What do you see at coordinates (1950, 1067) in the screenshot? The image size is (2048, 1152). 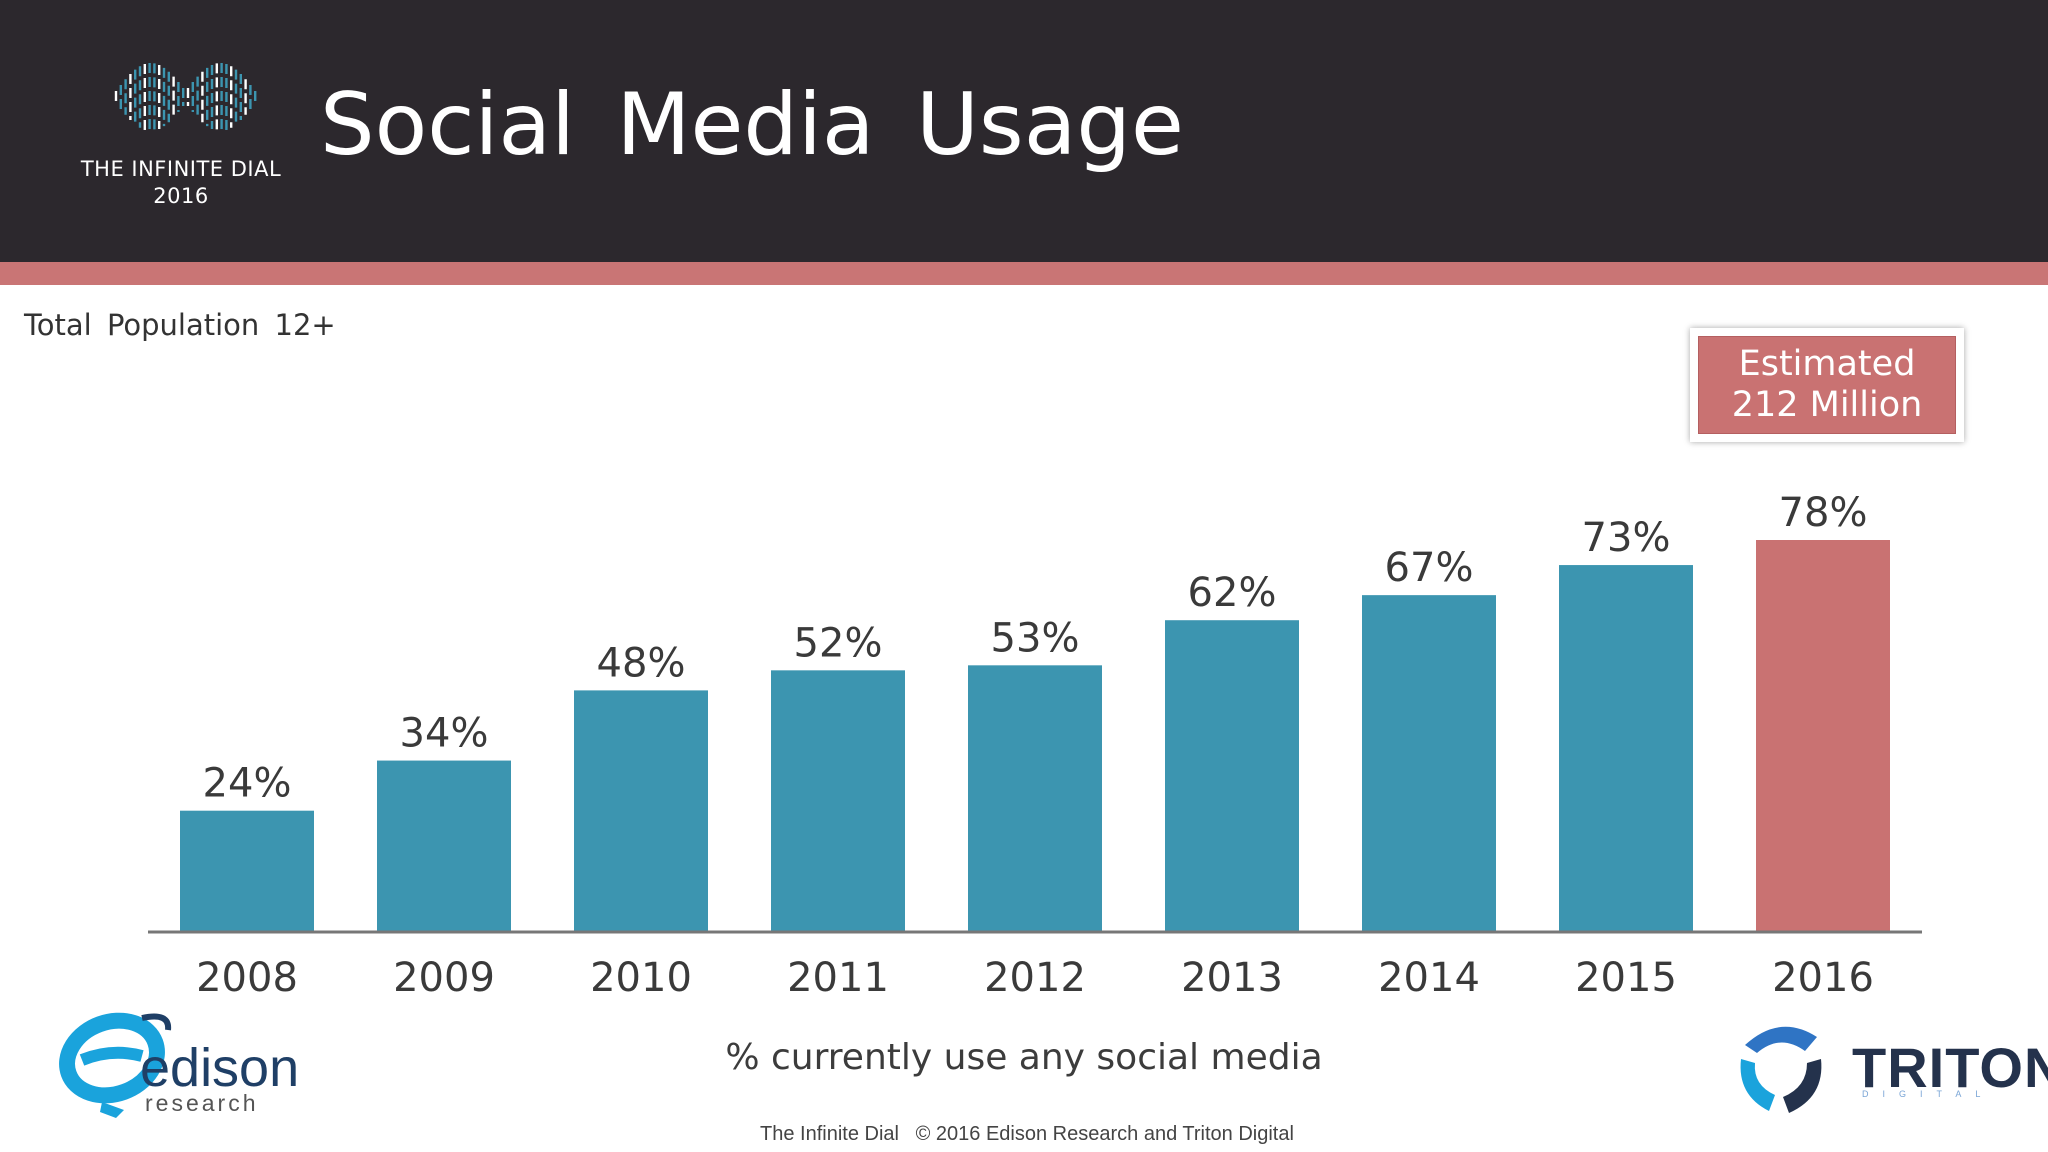 I see `triton-wordmark: TRITON` at bounding box center [1950, 1067].